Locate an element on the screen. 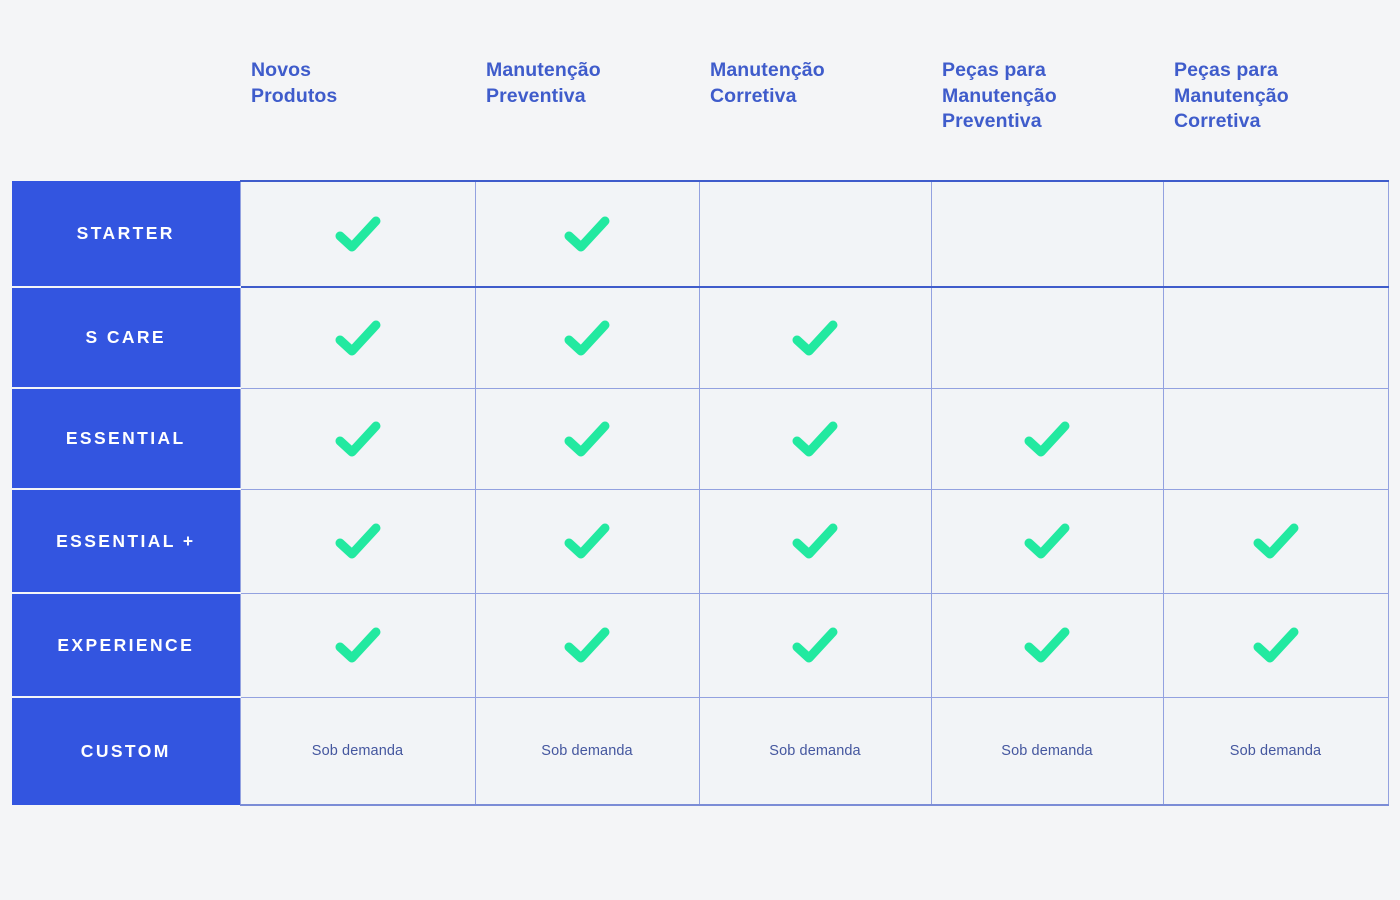 The height and width of the screenshot is (900, 1400). cell-essential-manutencao-preventiva is located at coordinates (586, 439).